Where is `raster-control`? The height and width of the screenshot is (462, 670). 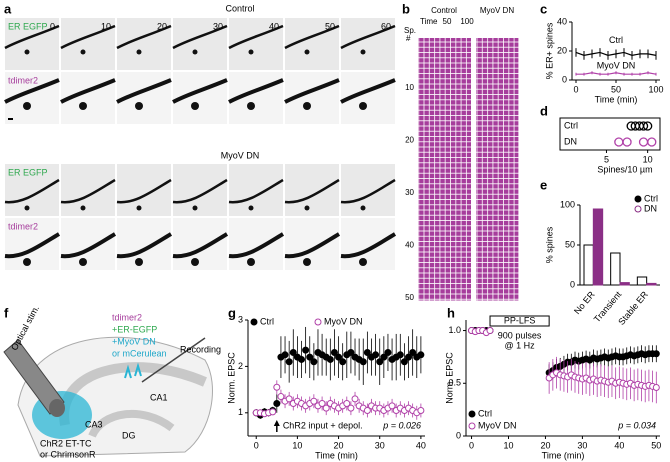 raster-control is located at coordinates (444, 169).